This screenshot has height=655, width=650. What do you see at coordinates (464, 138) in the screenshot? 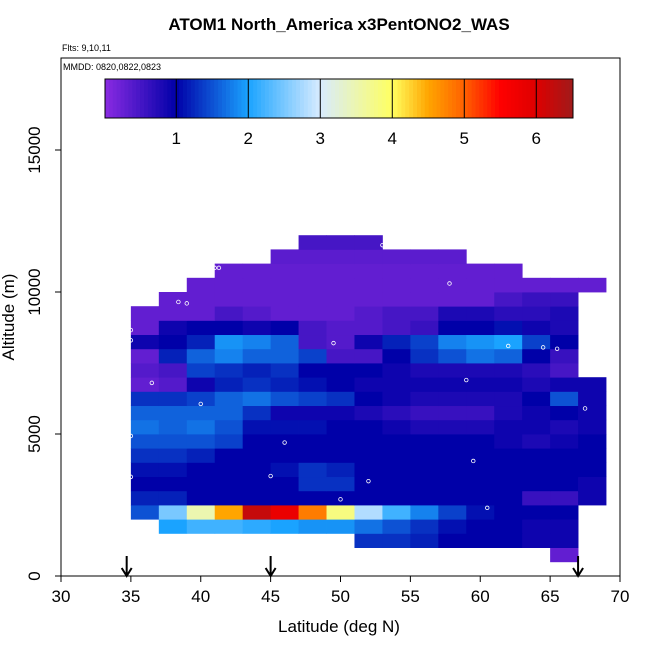
I see `colorbar-tick-label: 5` at bounding box center [464, 138].